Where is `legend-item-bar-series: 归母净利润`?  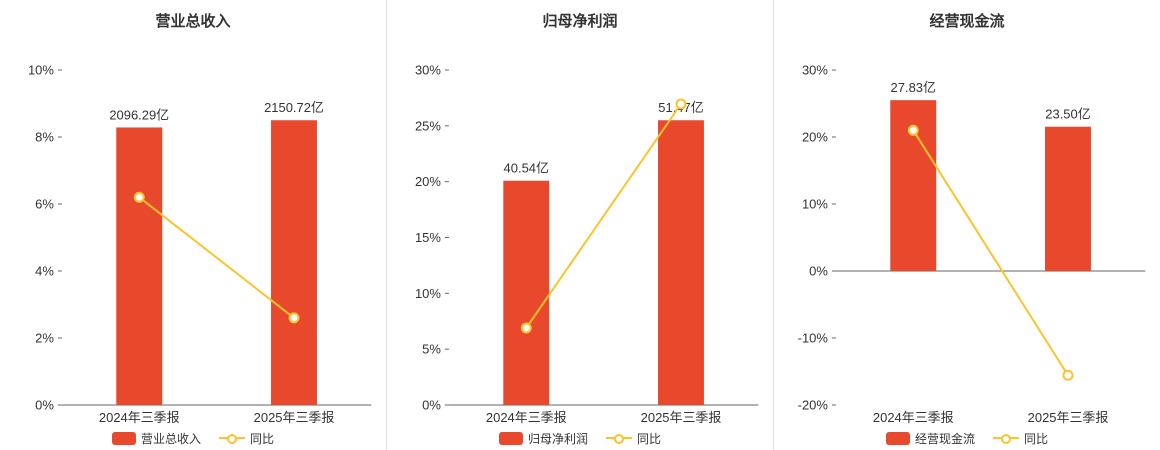
legend-item-bar-series: 归母净利润 is located at coordinates (543, 438).